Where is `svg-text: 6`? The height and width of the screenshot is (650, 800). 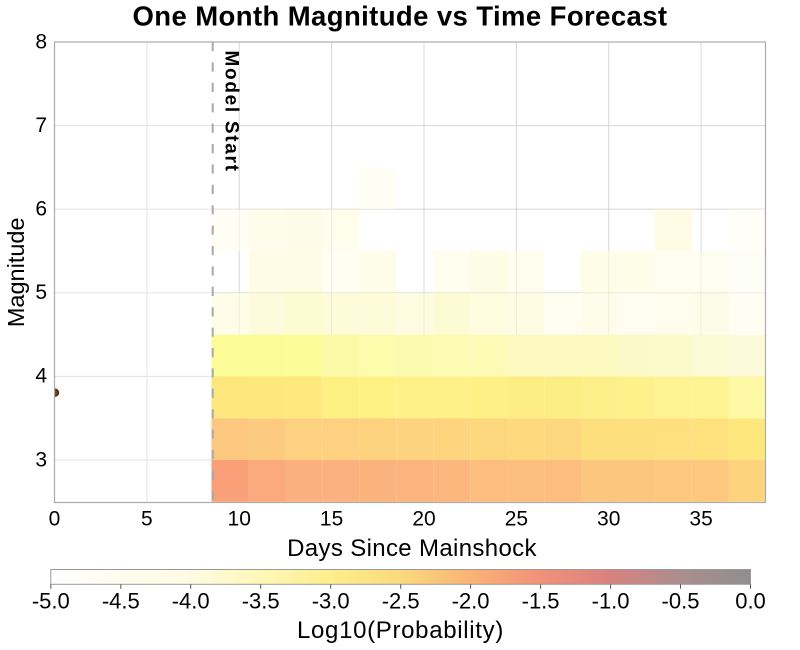
svg-text: 6 is located at coordinates (41, 209).